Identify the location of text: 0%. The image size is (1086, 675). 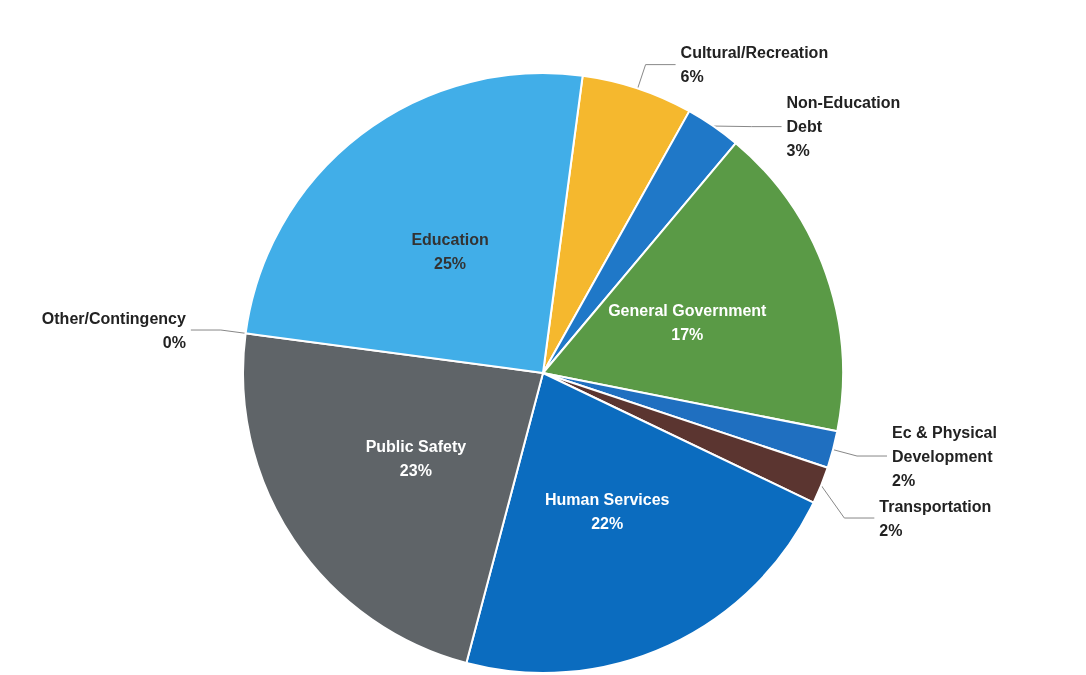
(174, 342).